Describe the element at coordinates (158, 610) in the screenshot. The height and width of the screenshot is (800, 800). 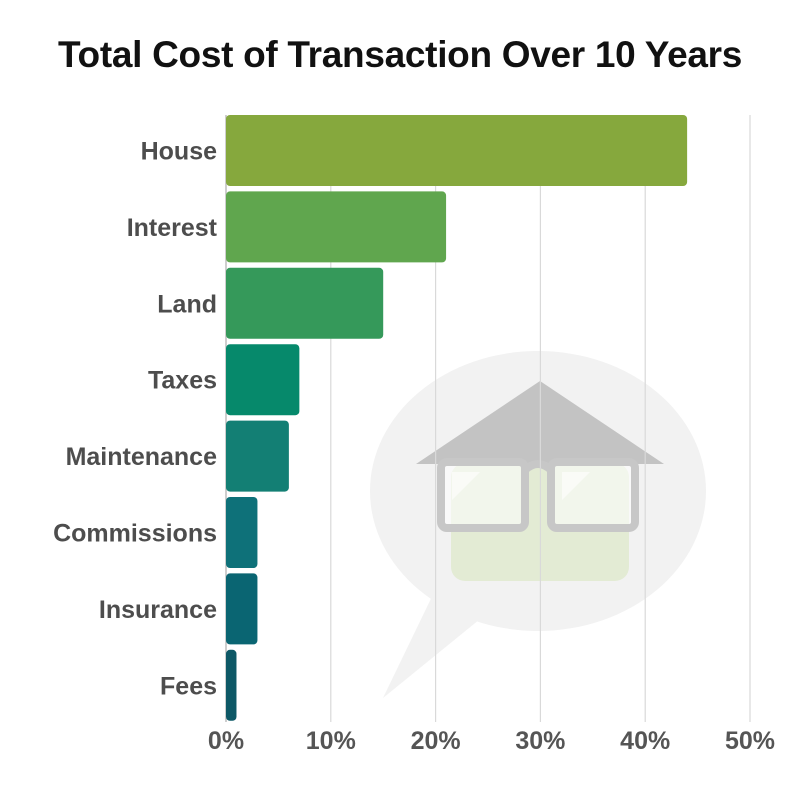
I see `category-label: Insurance` at that location.